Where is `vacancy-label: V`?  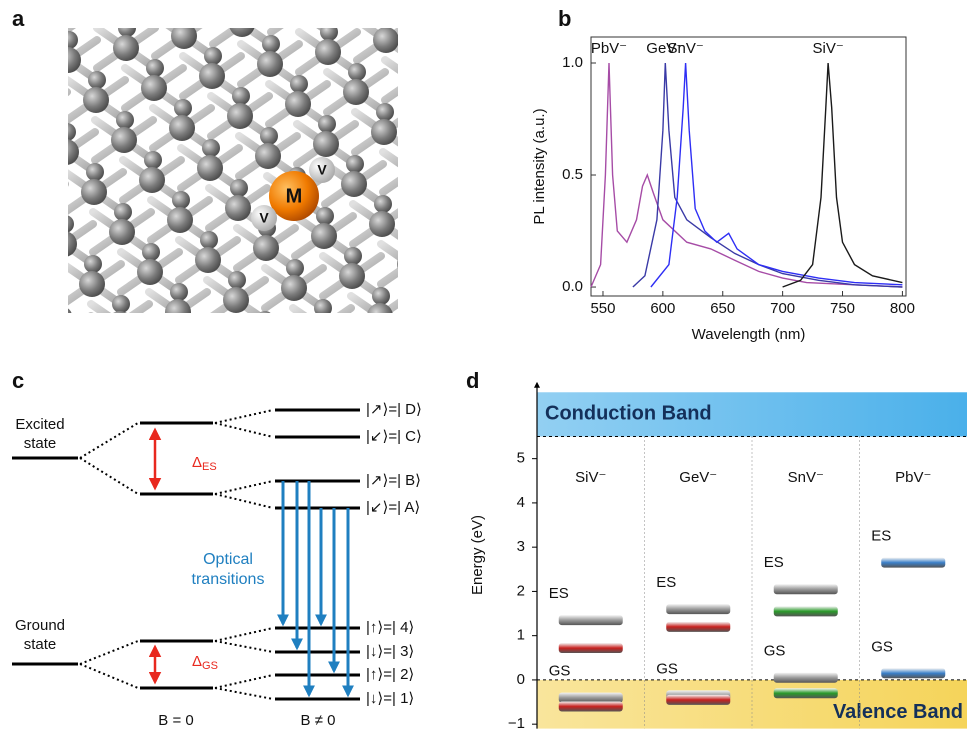 vacancy-label: V is located at coordinates (264, 218).